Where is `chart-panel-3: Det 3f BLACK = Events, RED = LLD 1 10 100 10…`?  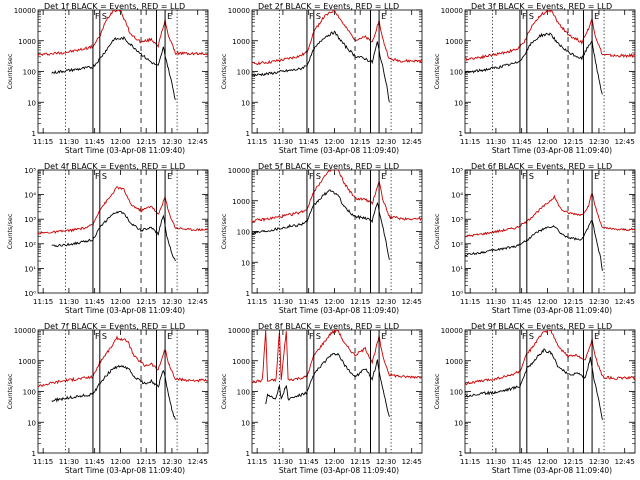
chart-panel-3: Det 3f BLACK = Events, RED = LLD 1 10 100 10… is located at coordinates (534, 78).